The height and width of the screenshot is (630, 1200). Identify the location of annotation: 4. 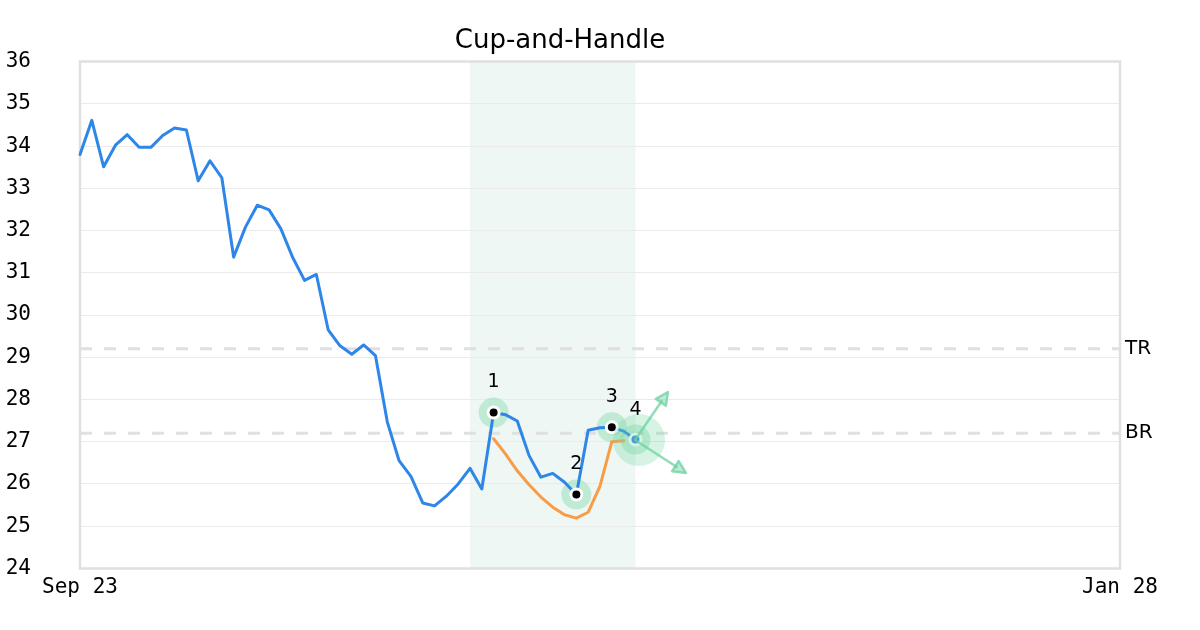
(635, 407).